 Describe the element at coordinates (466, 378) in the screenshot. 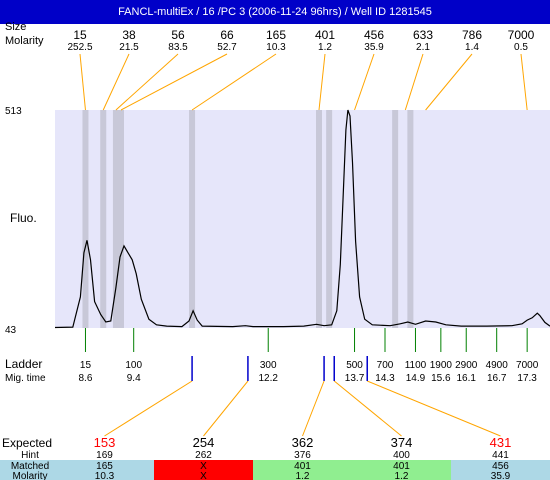

I see `ladder-time: 16.1` at that location.